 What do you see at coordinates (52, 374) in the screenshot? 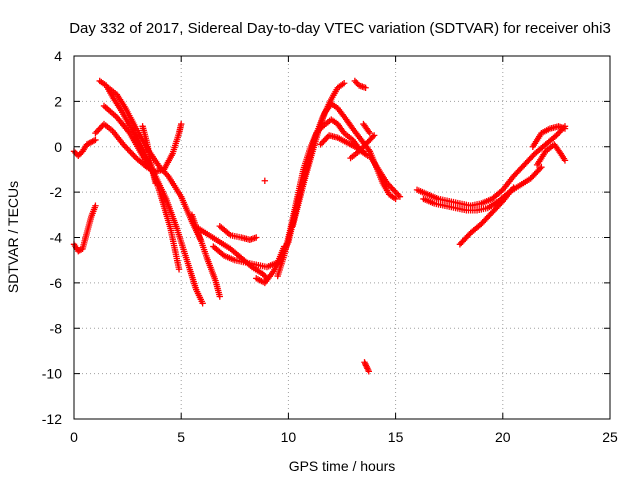
I see `y-tick-label: -10` at bounding box center [52, 374].